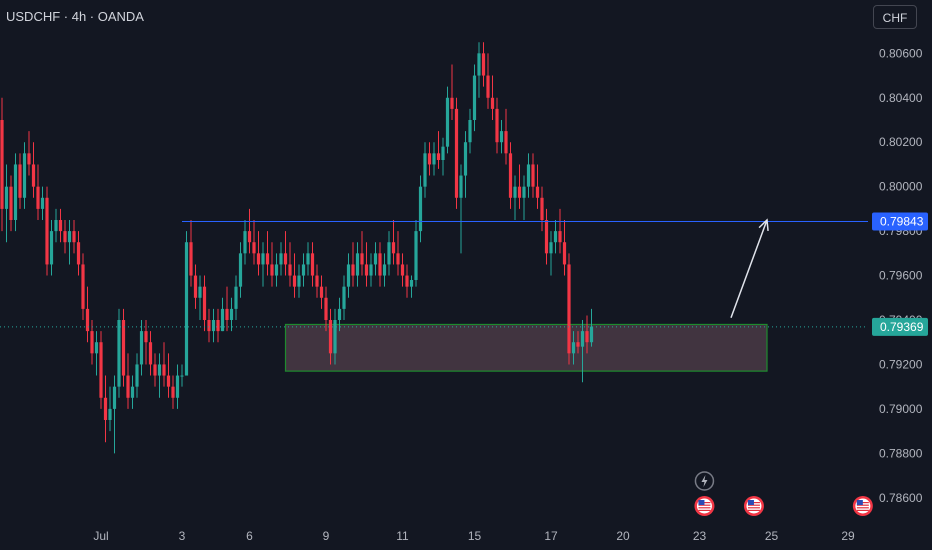 The width and height of the screenshot is (932, 550). Describe the element at coordinates (326, 536) in the screenshot. I see `time-tick-label: 9` at that location.